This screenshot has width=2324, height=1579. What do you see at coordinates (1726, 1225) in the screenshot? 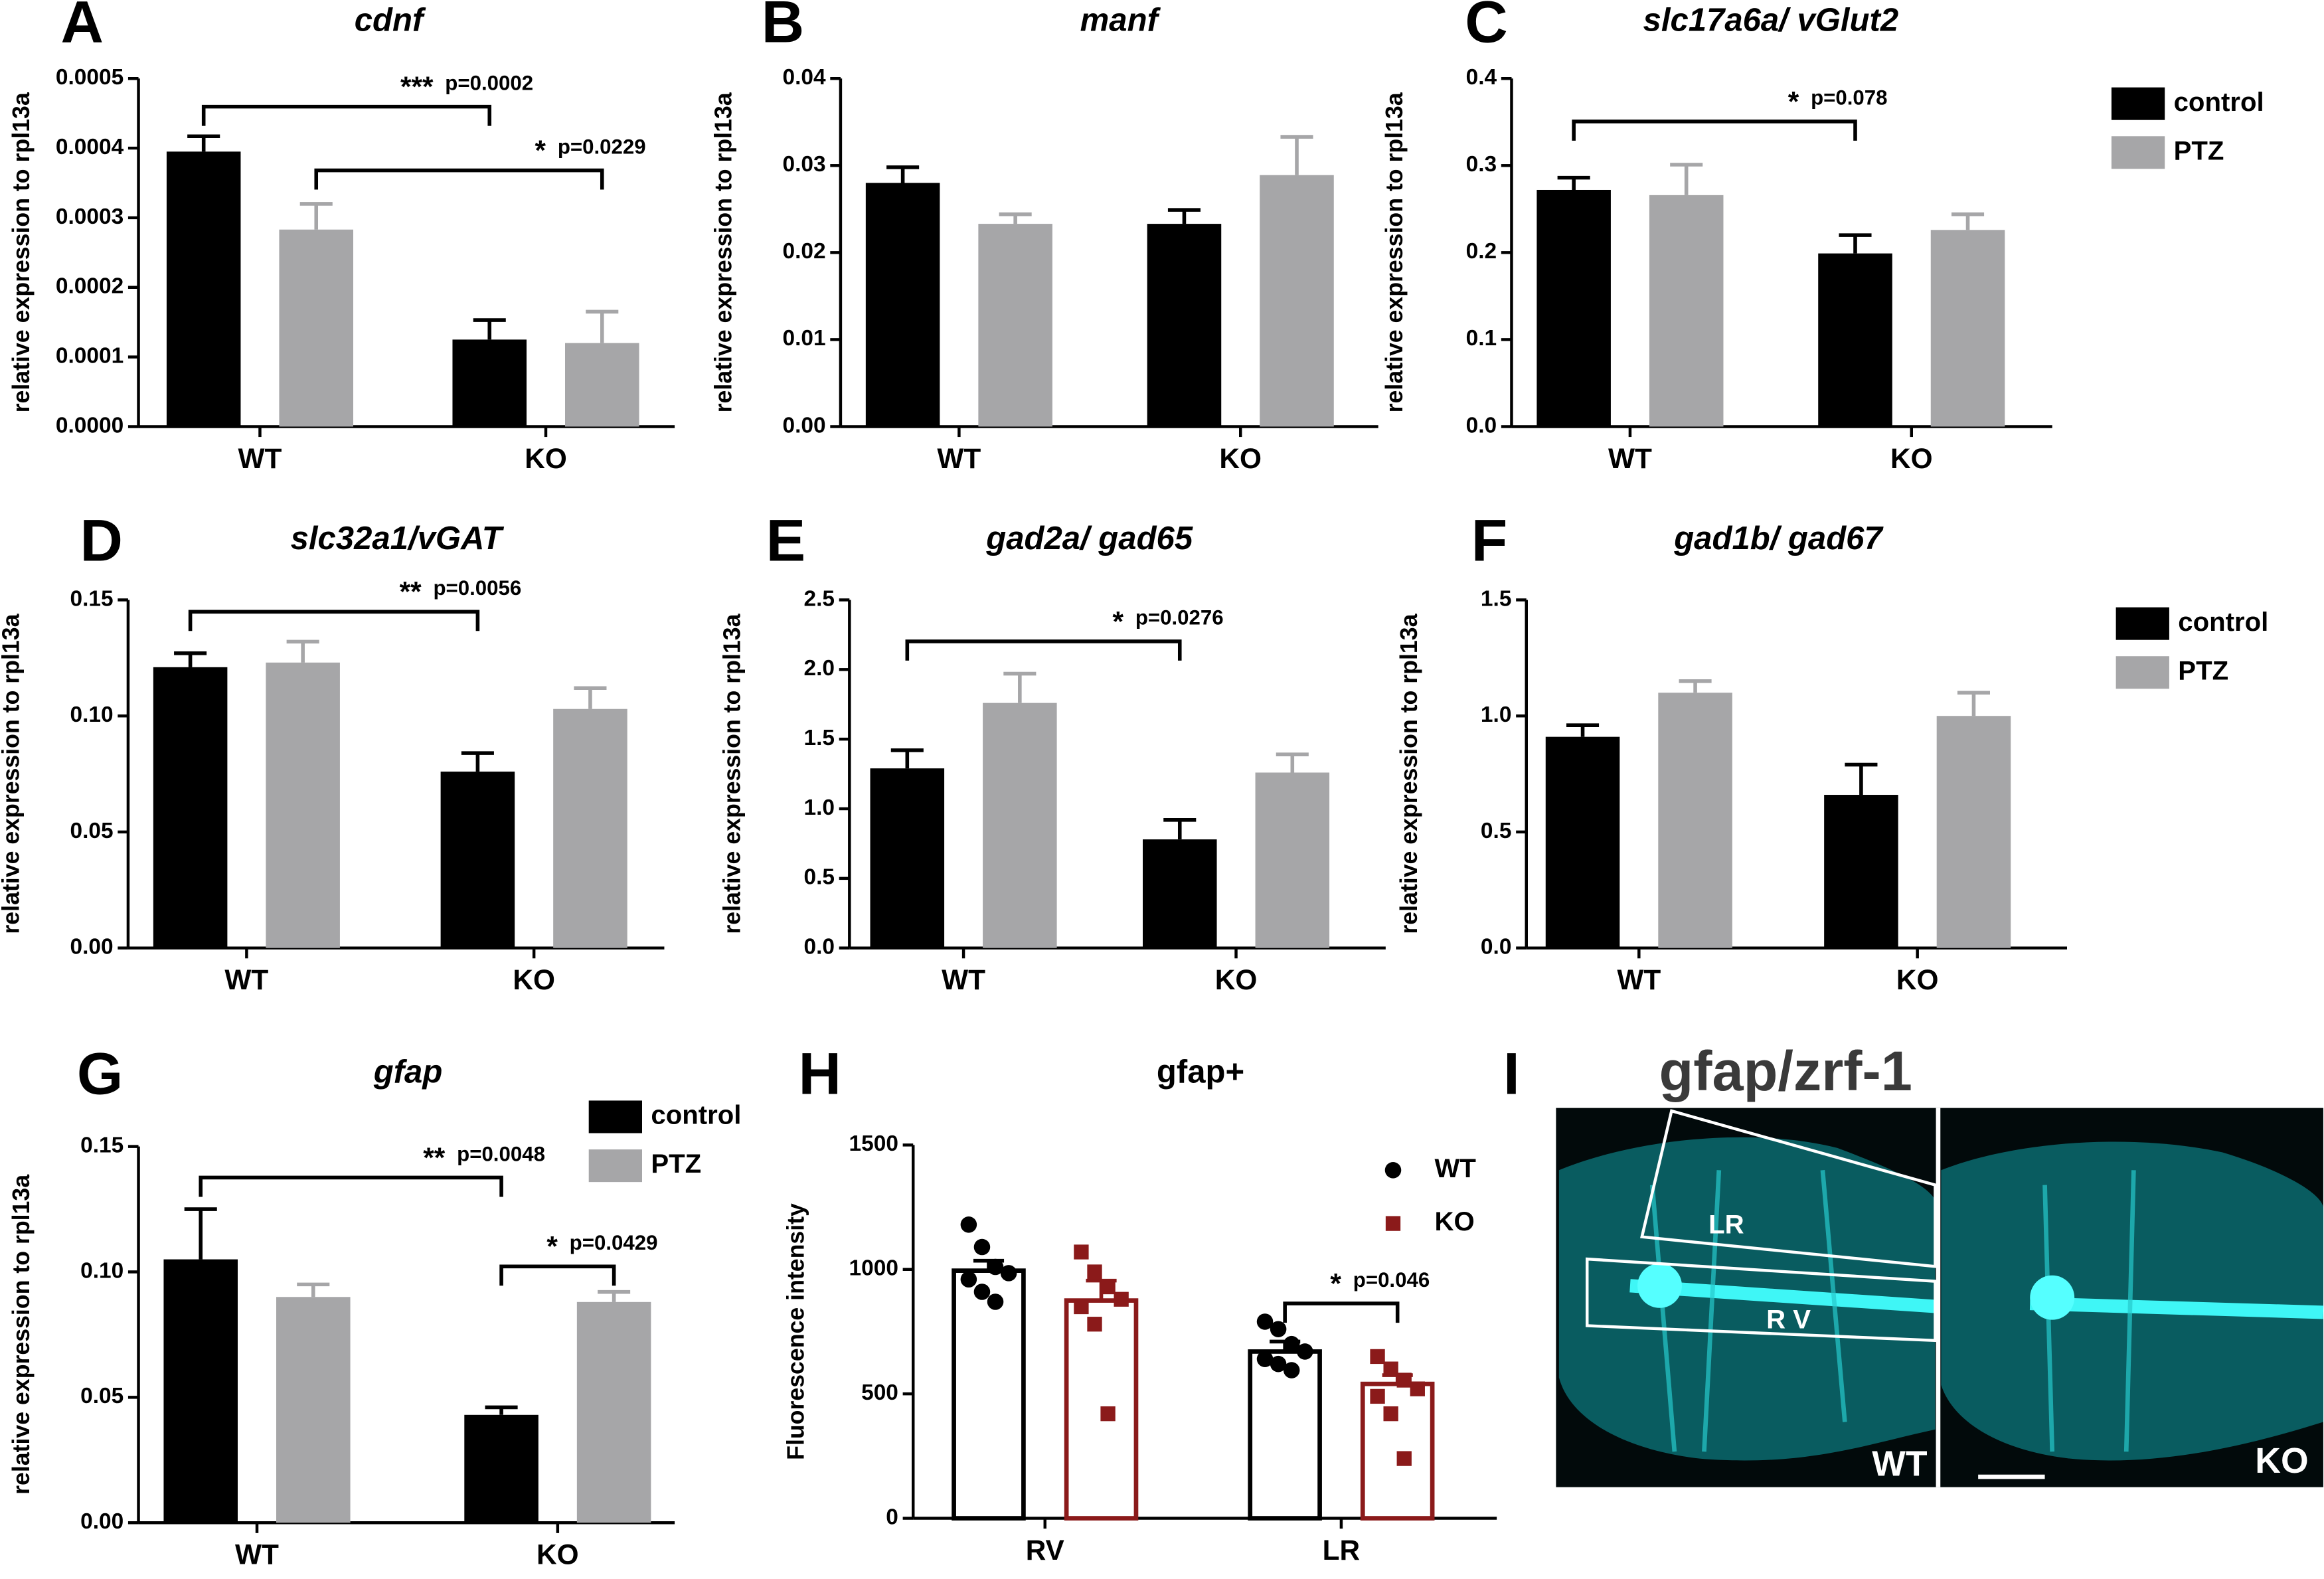
I see `roi-label: LR` at bounding box center [1726, 1225].